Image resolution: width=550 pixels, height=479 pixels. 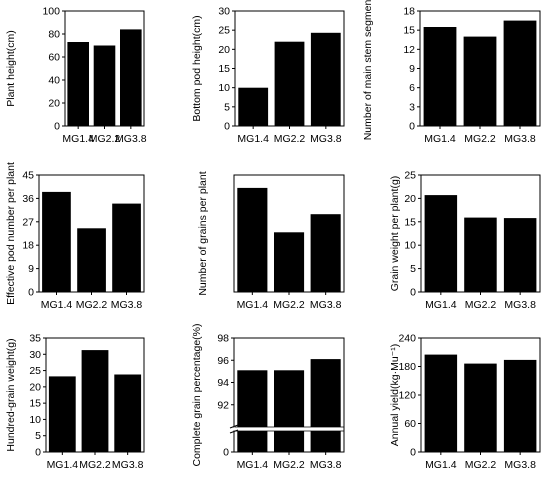 I want to click on y-tick-label: 240, so click(x=407, y=339).